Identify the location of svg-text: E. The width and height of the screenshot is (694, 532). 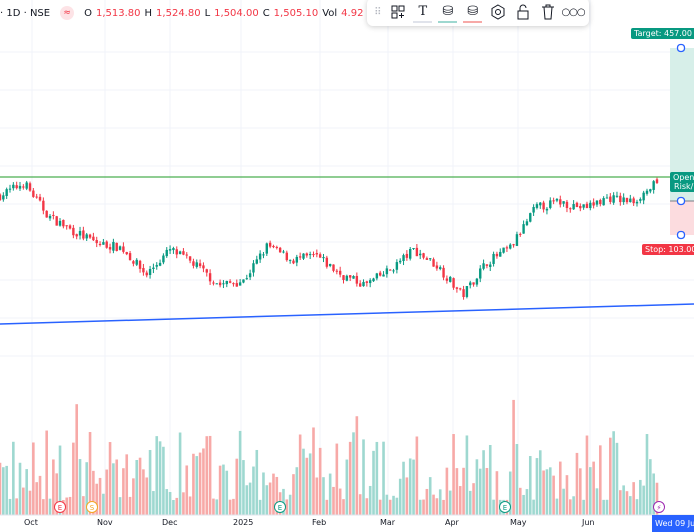
(505, 508).